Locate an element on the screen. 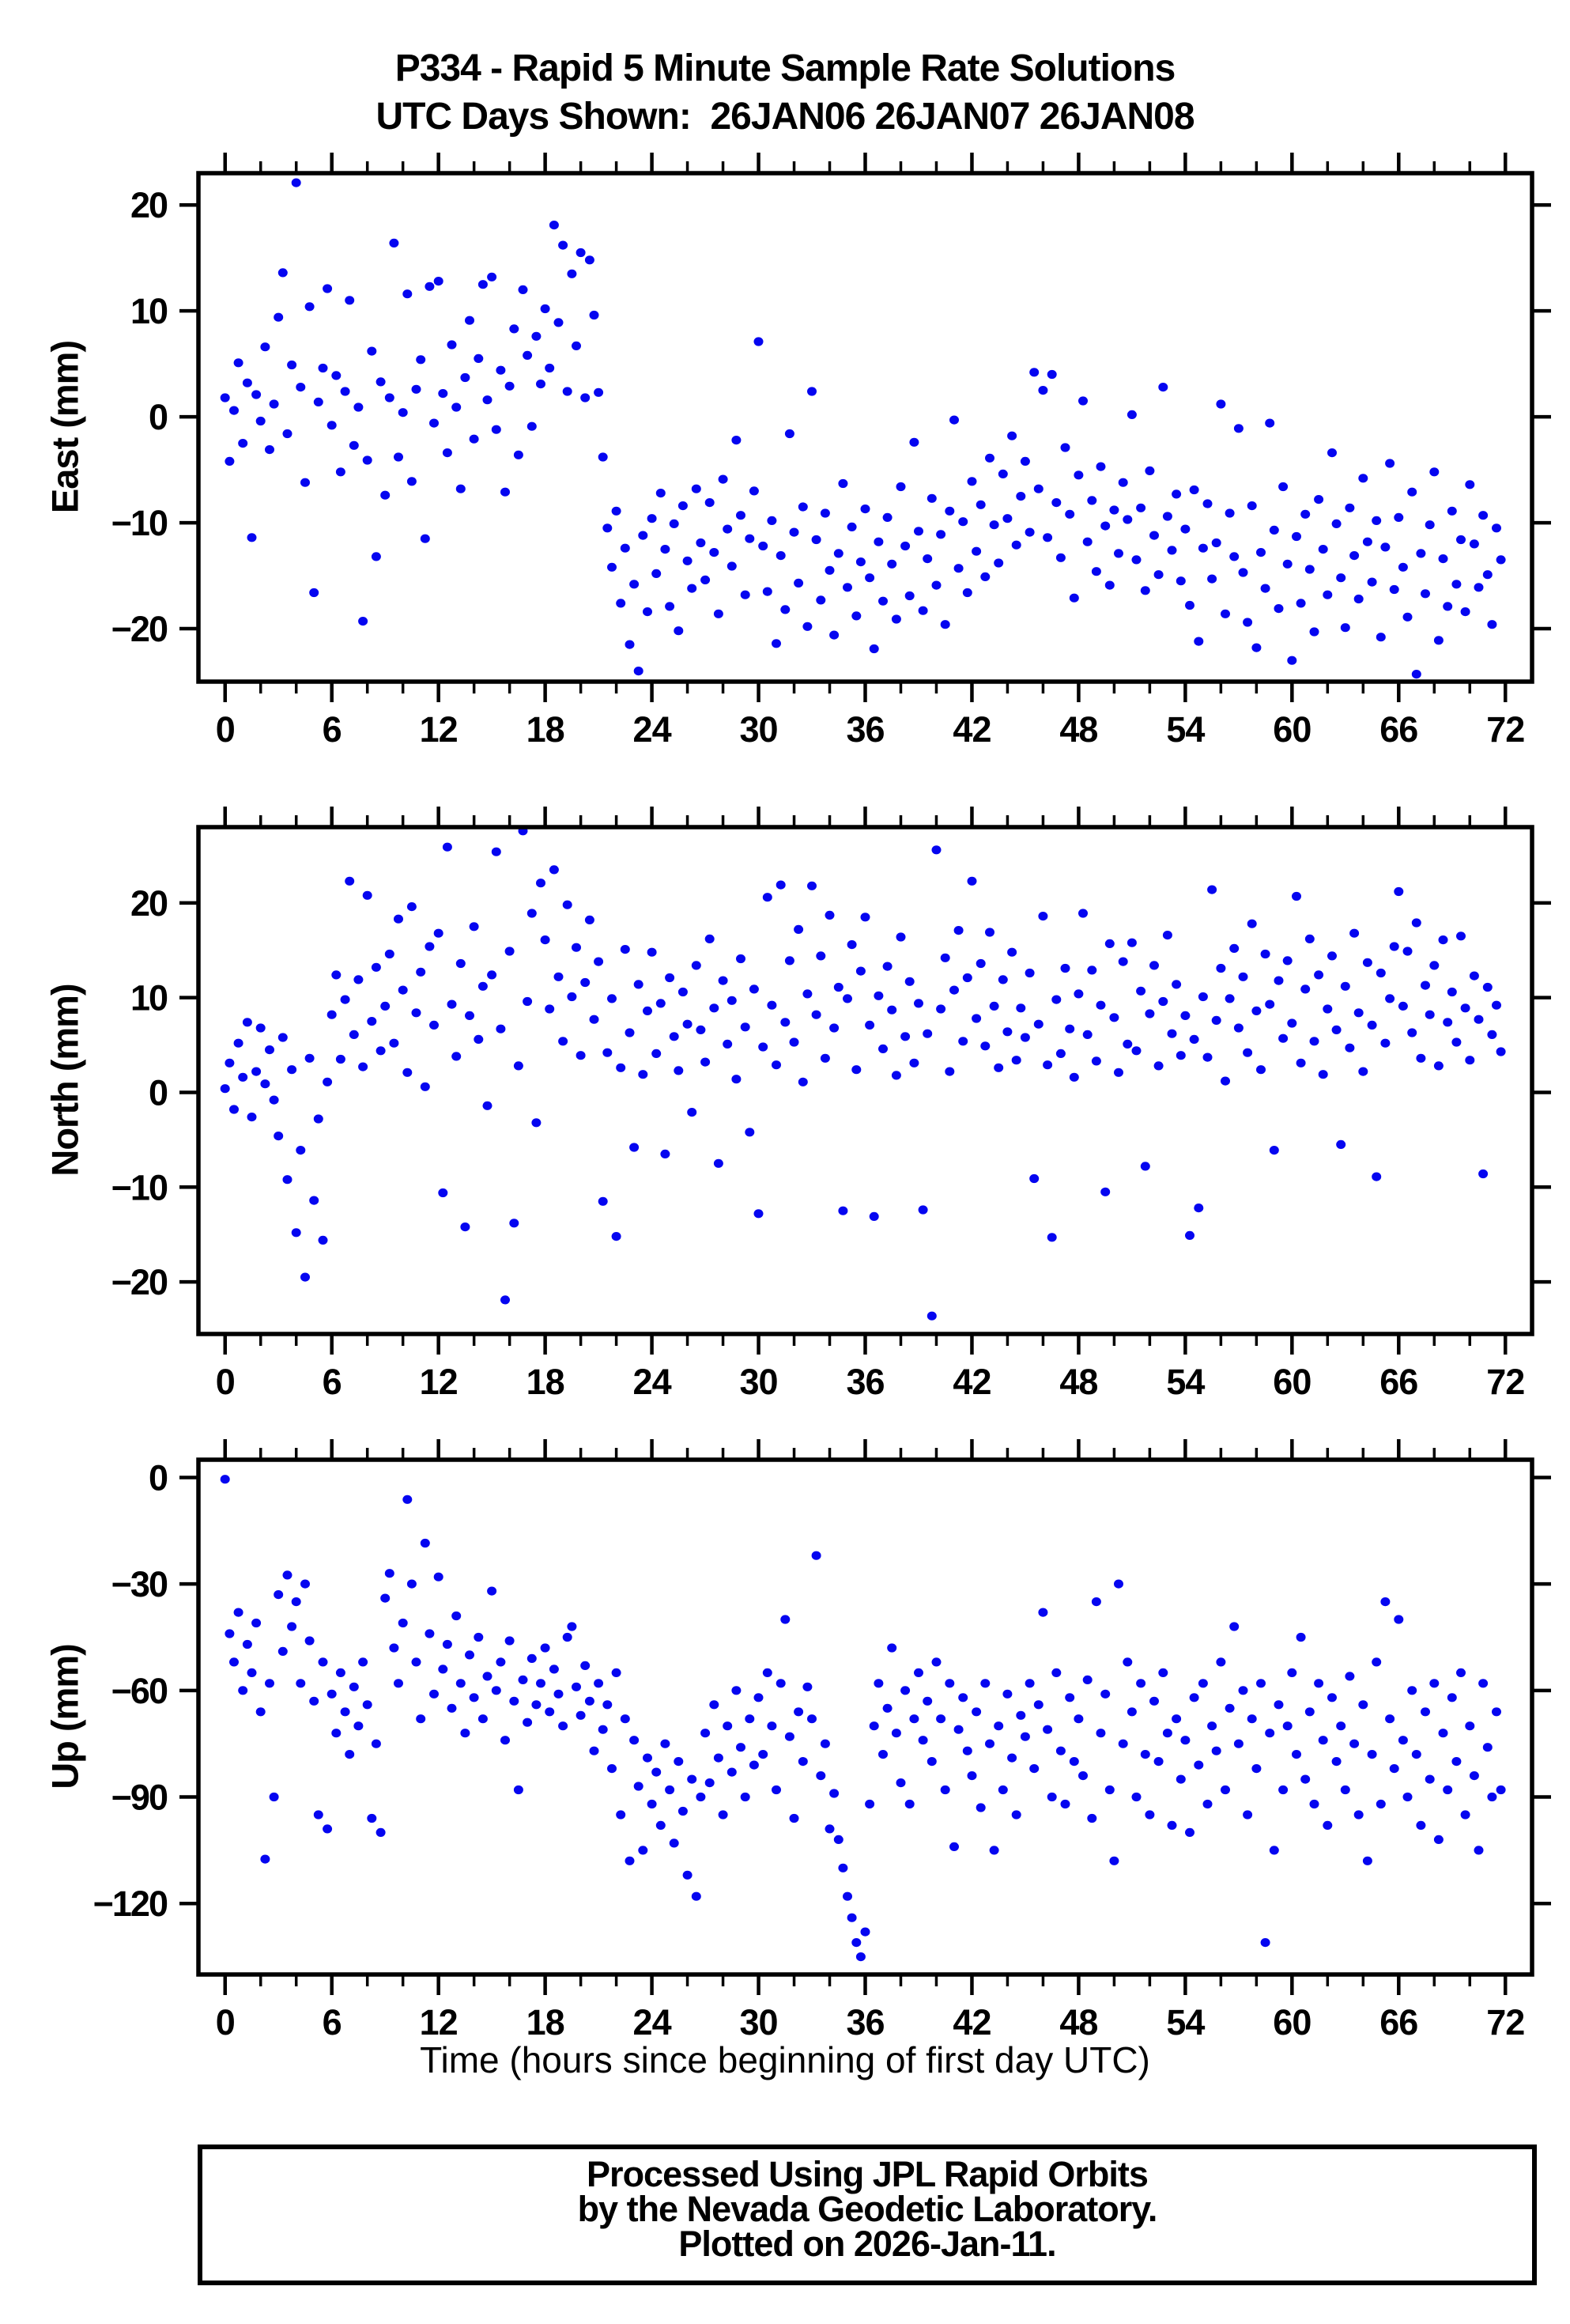 This screenshot has height=2324, width=1570. y-tick-label: −90 is located at coordinates (139, 1798).